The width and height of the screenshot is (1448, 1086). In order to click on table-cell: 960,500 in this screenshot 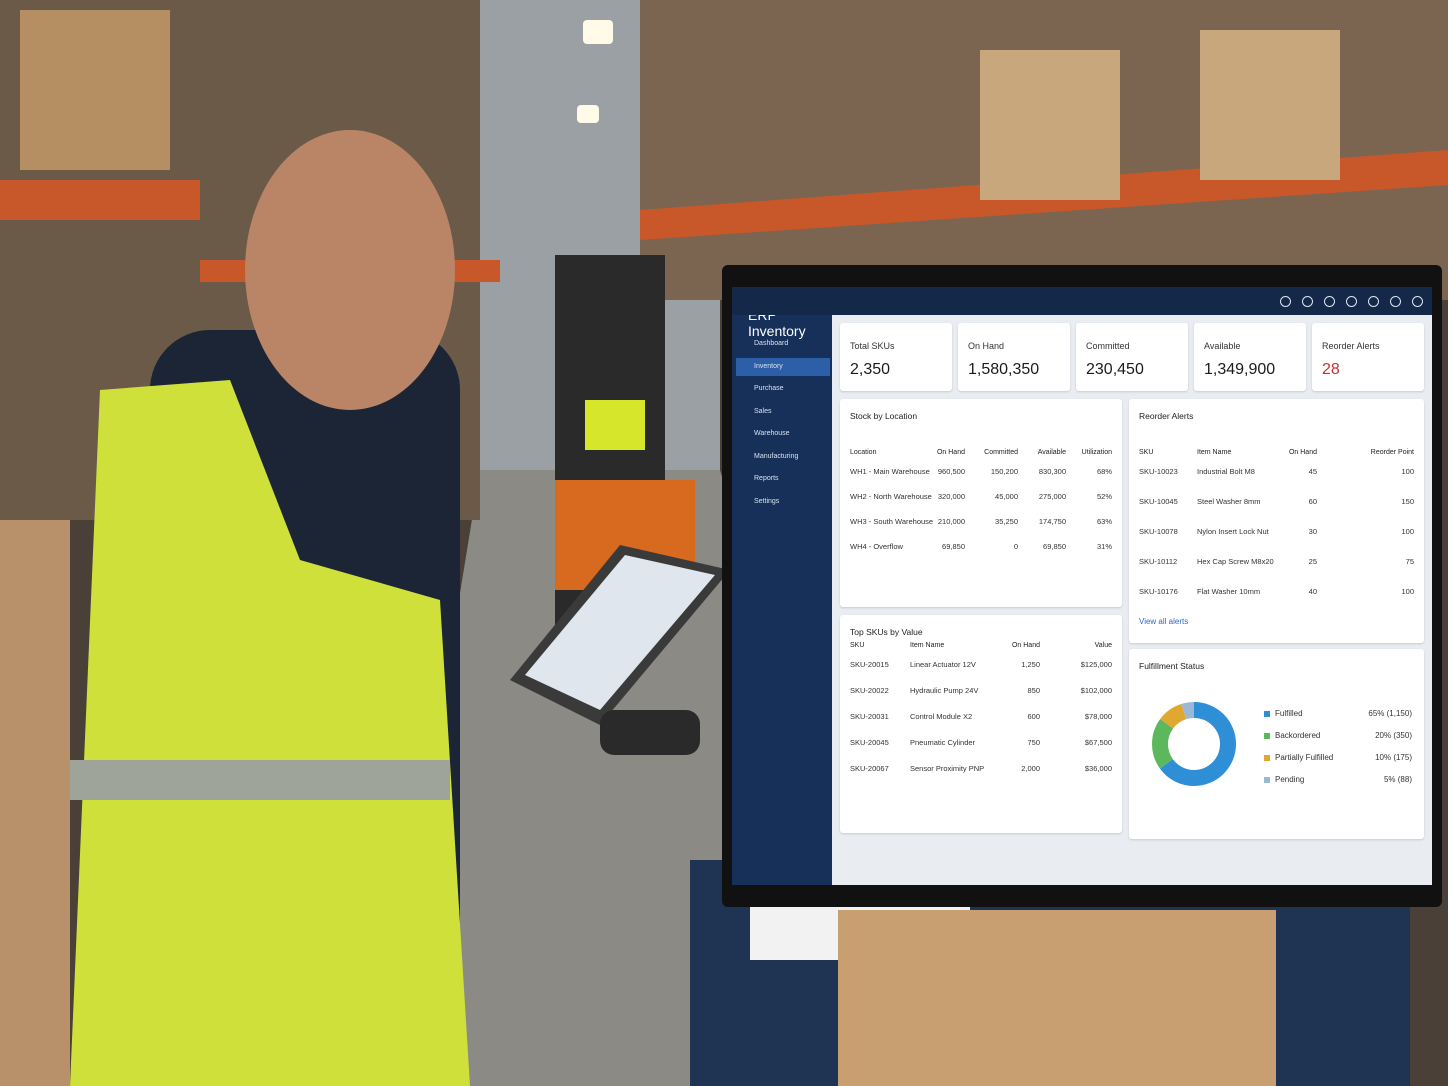, I will do `click(951, 471)`.